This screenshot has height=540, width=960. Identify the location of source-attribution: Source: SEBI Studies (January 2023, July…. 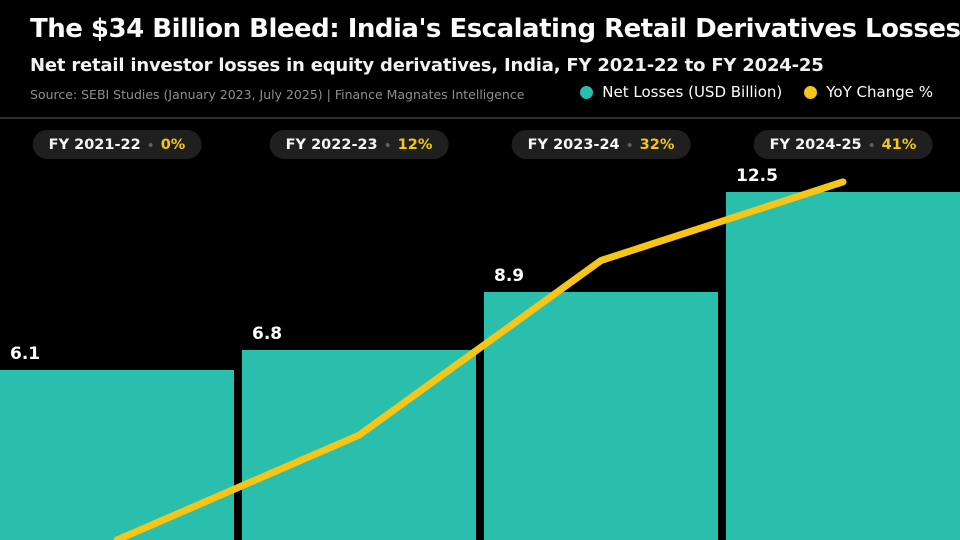
(277, 94).